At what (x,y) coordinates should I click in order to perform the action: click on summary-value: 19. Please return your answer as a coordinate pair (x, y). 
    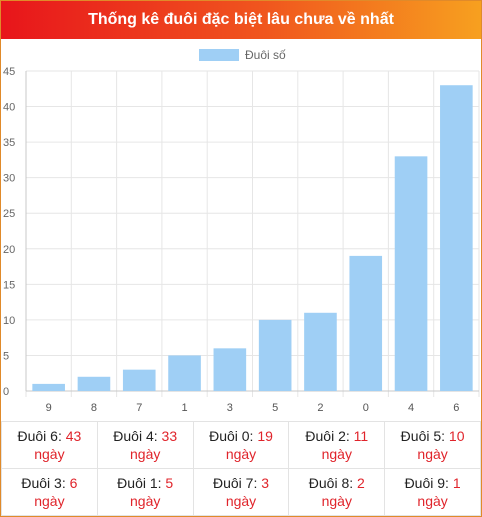
    Looking at the image, I should click on (265, 436).